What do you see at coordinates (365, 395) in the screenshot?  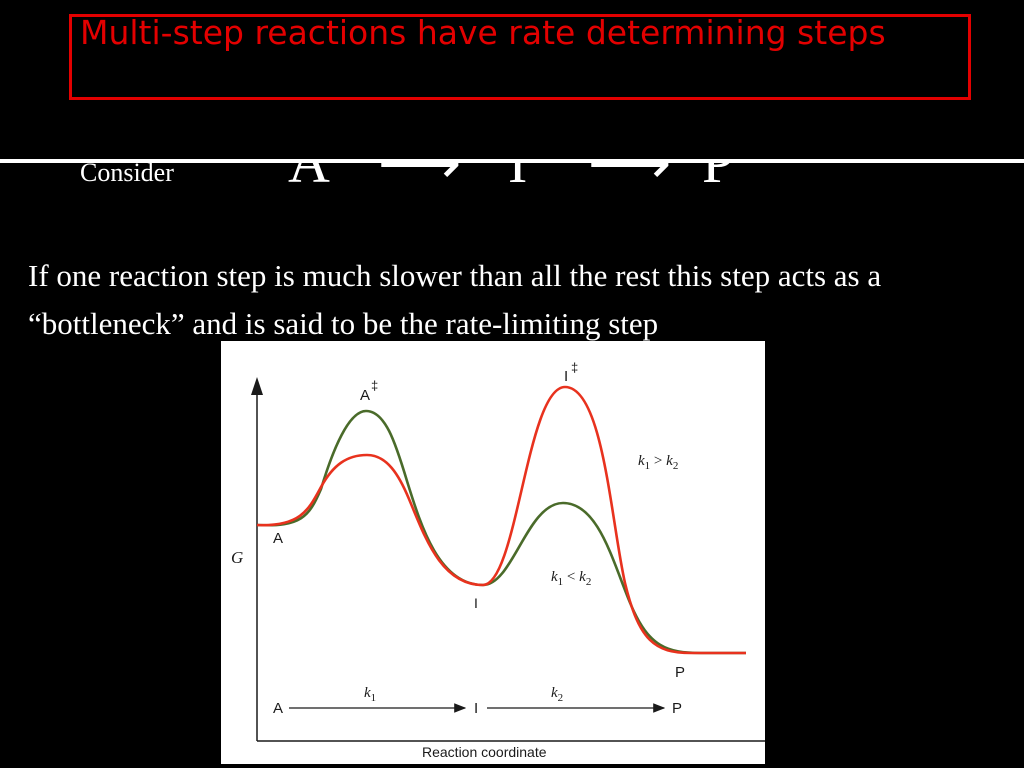 I see `ts1-label: A` at bounding box center [365, 395].